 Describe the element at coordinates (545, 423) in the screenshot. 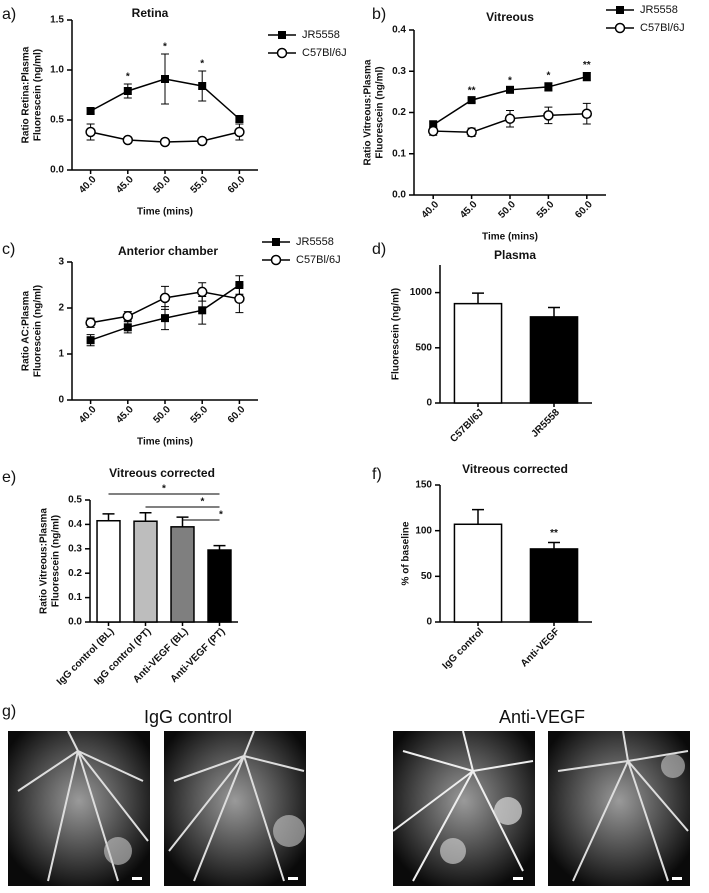

I see `x-tick-label: JR5558` at that location.